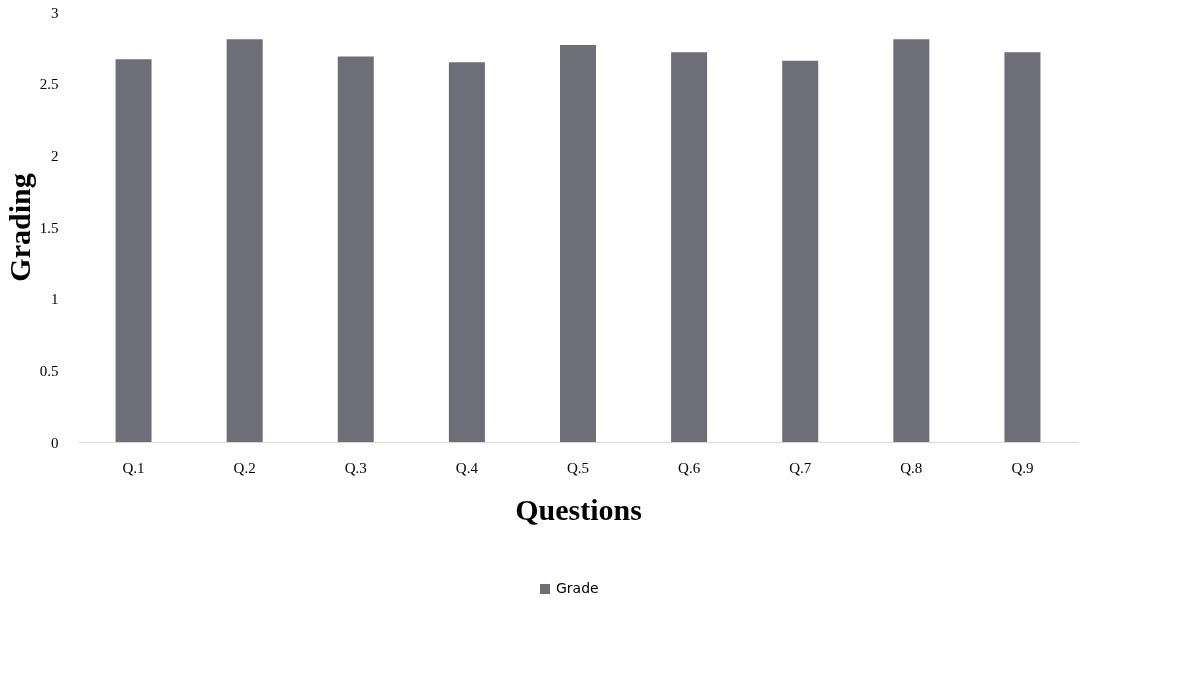  Describe the element at coordinates (578, 509) in the screenshot. I see `x-axis-title: Questions` at that location.